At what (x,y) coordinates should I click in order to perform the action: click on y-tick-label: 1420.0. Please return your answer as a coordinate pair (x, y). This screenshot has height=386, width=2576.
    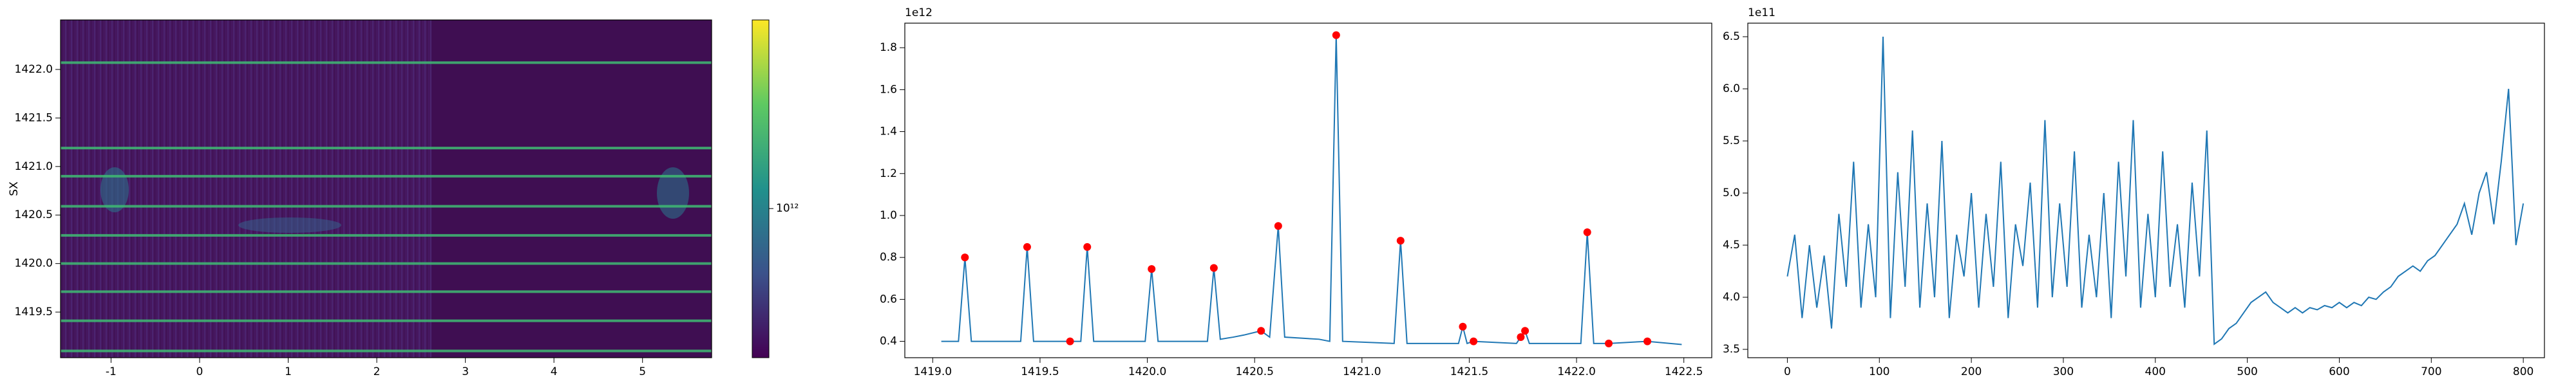
    Looking at the image, I should click on (34, 263).